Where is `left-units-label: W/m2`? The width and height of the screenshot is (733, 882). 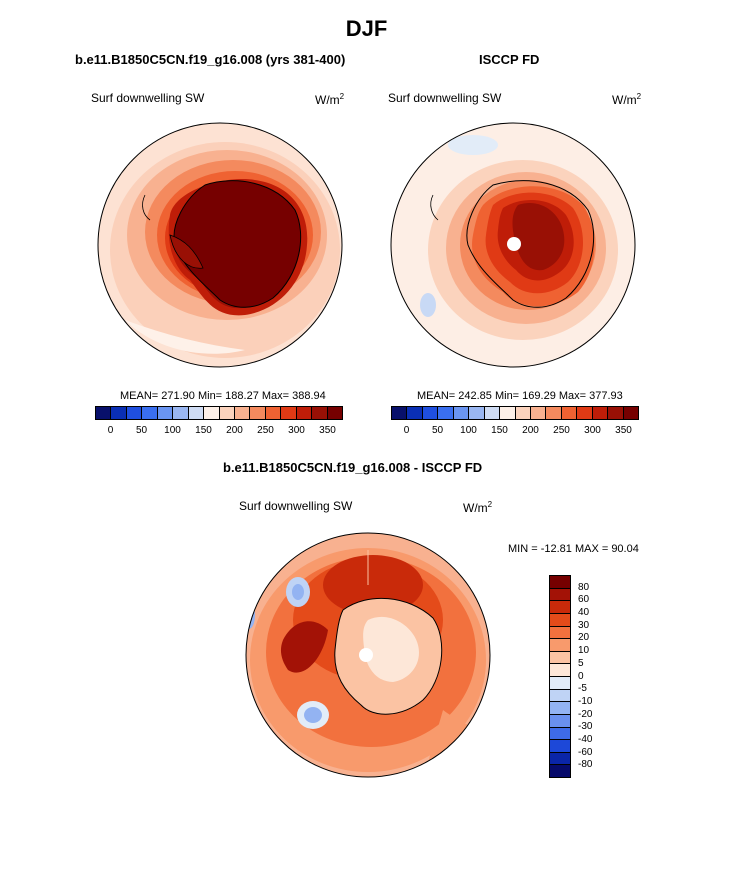
left-units-label: W/m2 is located at coordinates (330, 99).